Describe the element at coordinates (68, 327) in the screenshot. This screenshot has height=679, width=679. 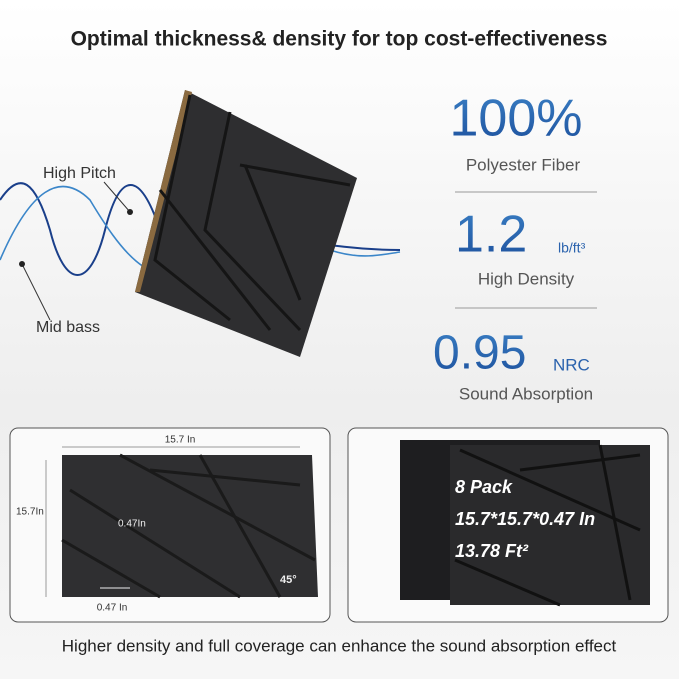
I see `mid-bass-label: Mid bass` at that location.